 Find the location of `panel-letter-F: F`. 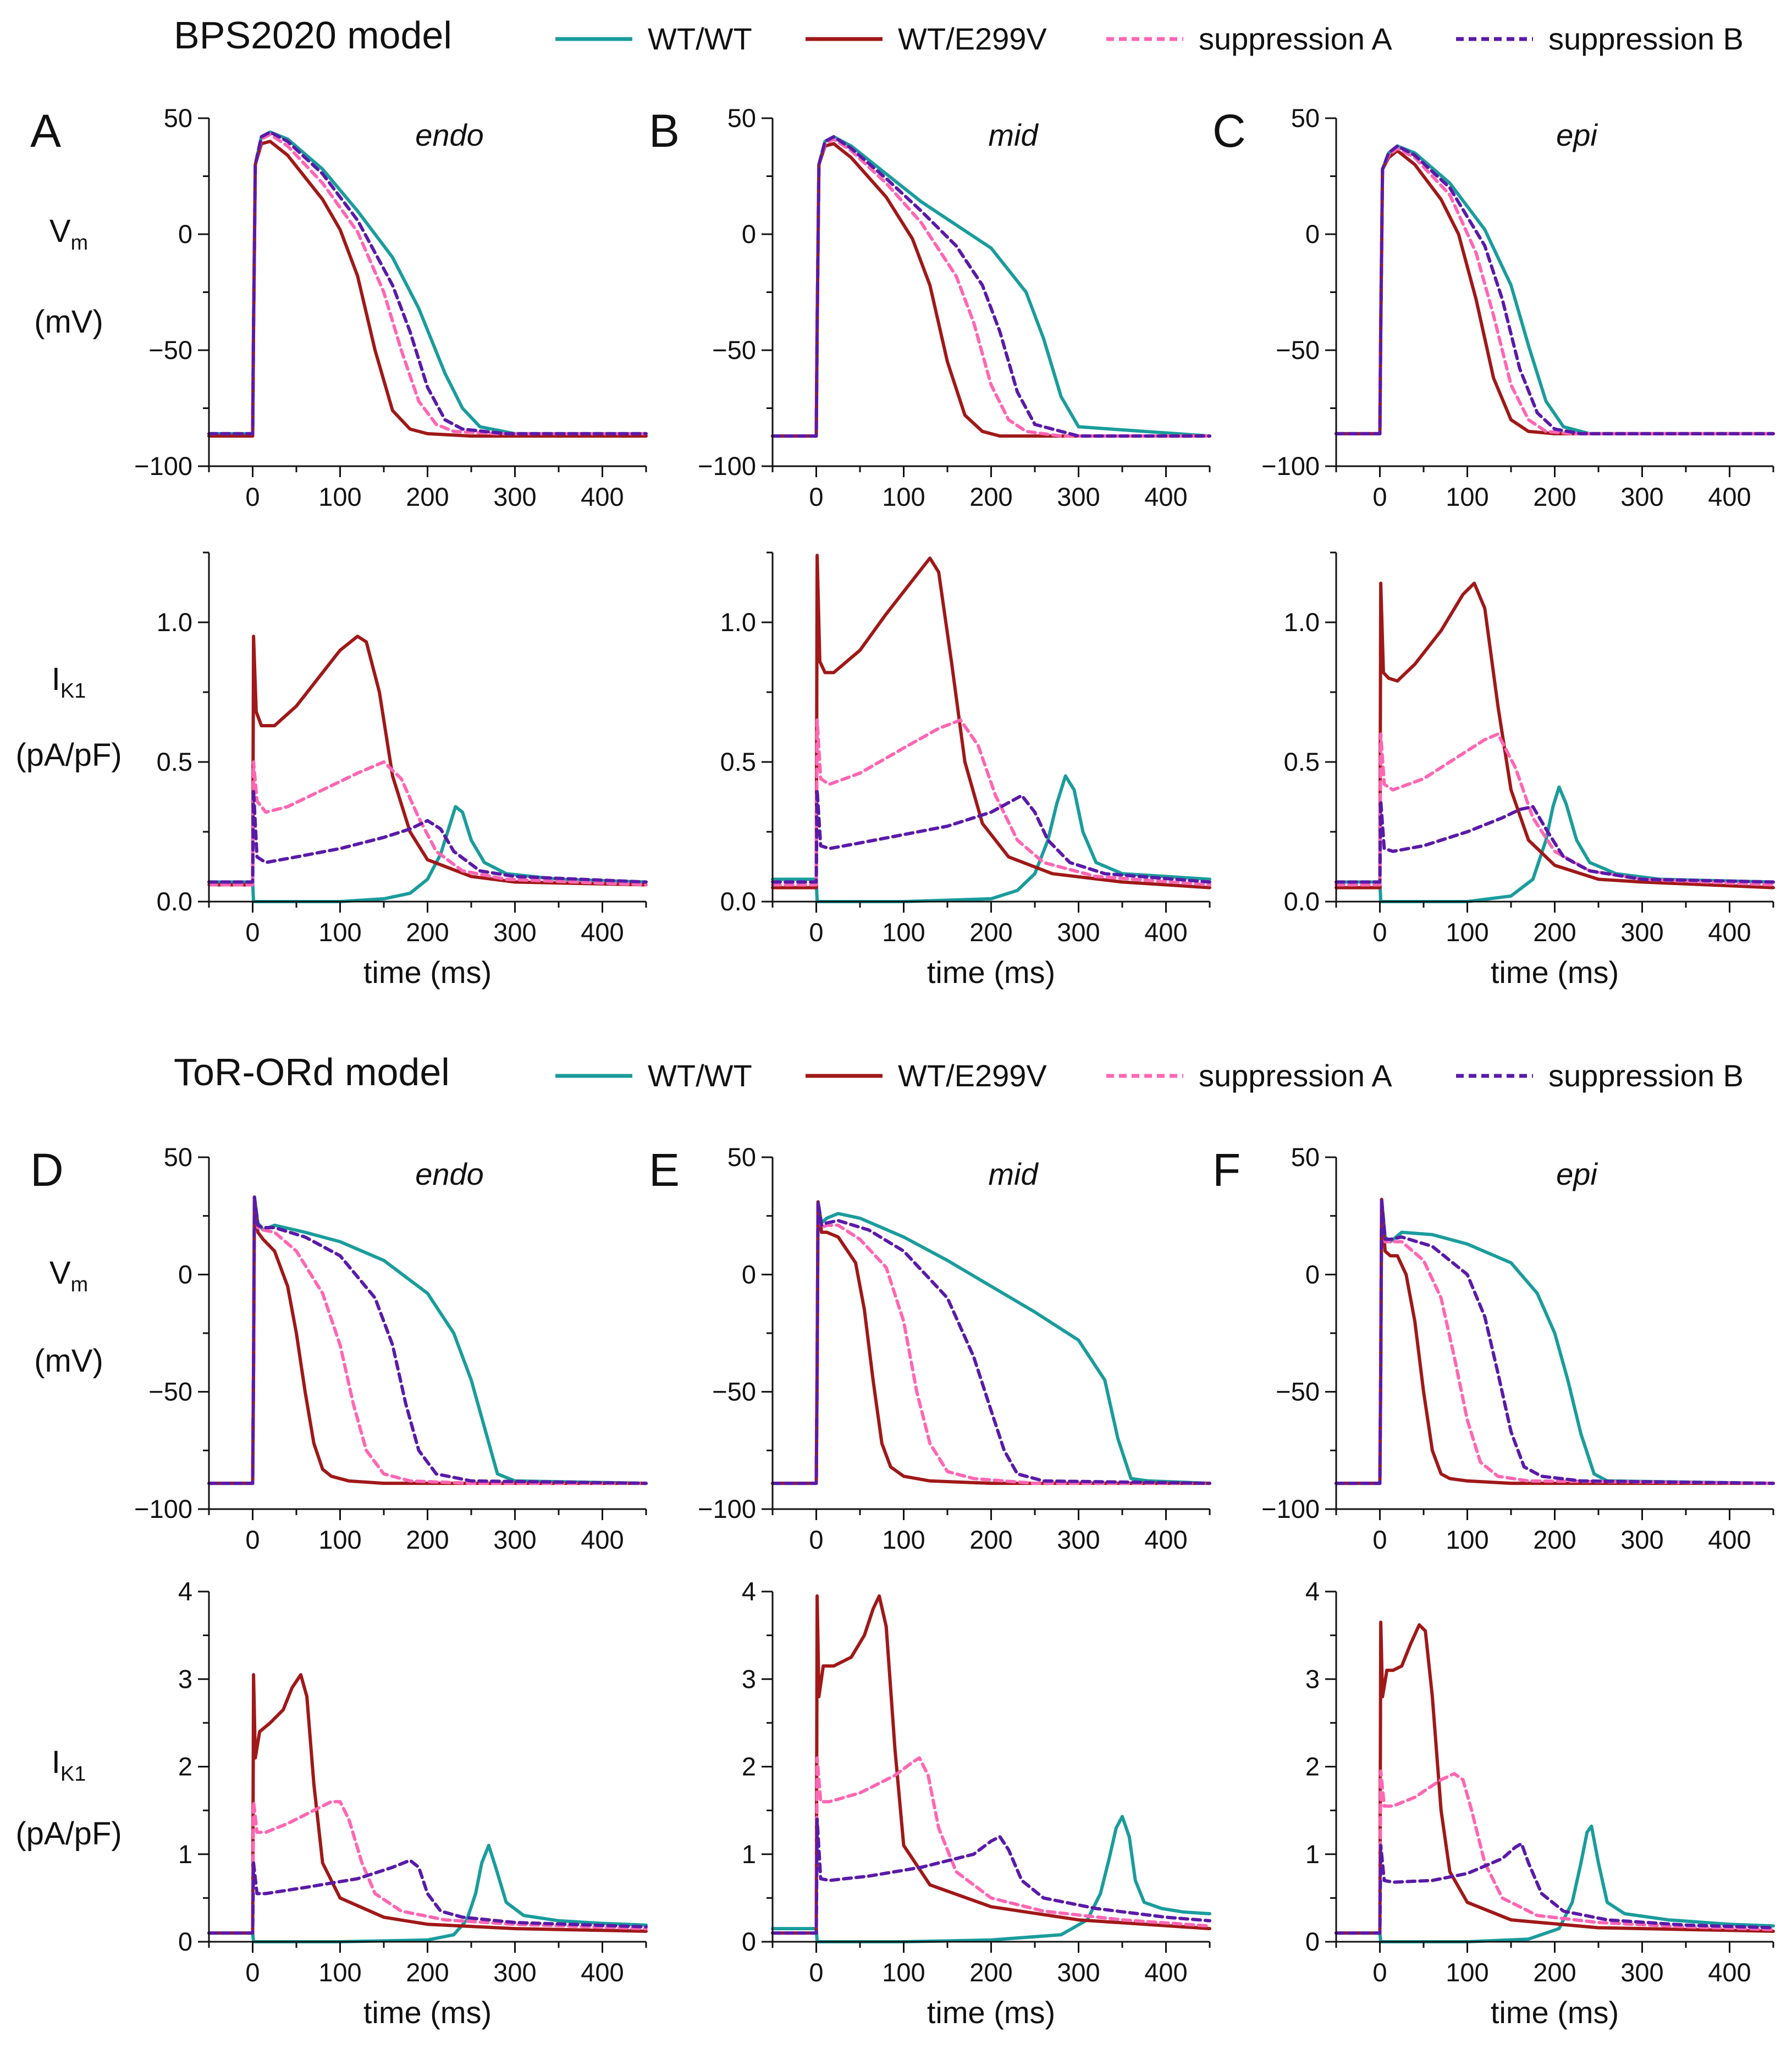

panel-letter-F: F is located at coordinates (1226, 1170).